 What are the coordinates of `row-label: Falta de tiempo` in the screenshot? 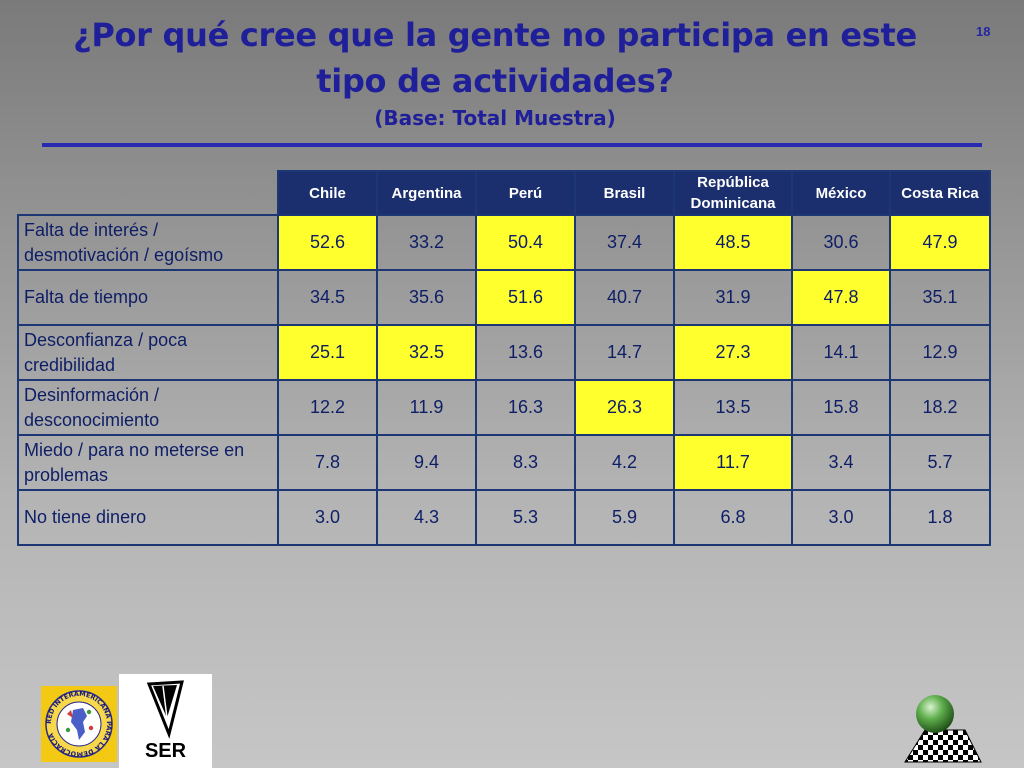 It's located at (148, 297).